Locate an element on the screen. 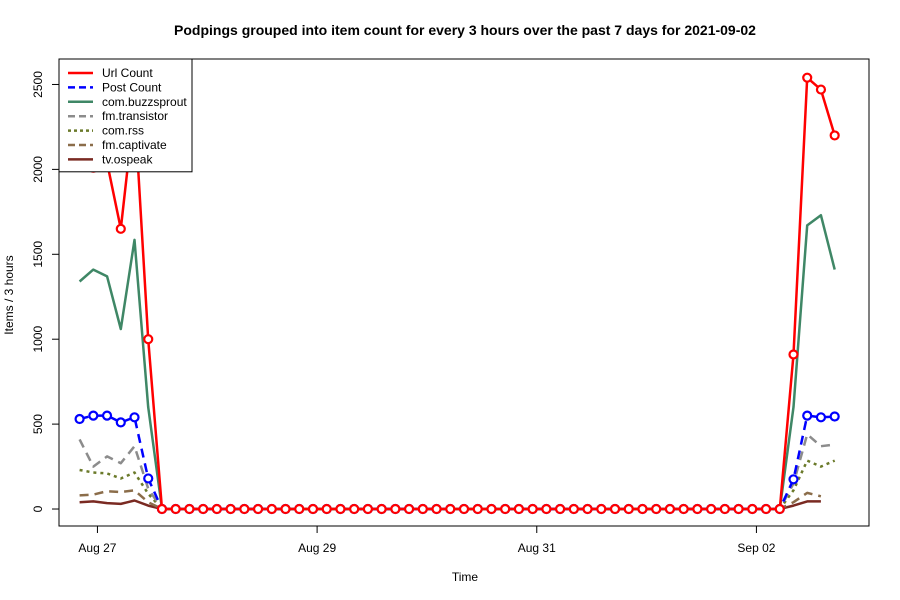 This screenshot has width=900, height=600. legend-label-1: Post Count is located at coordinates (132, 87).